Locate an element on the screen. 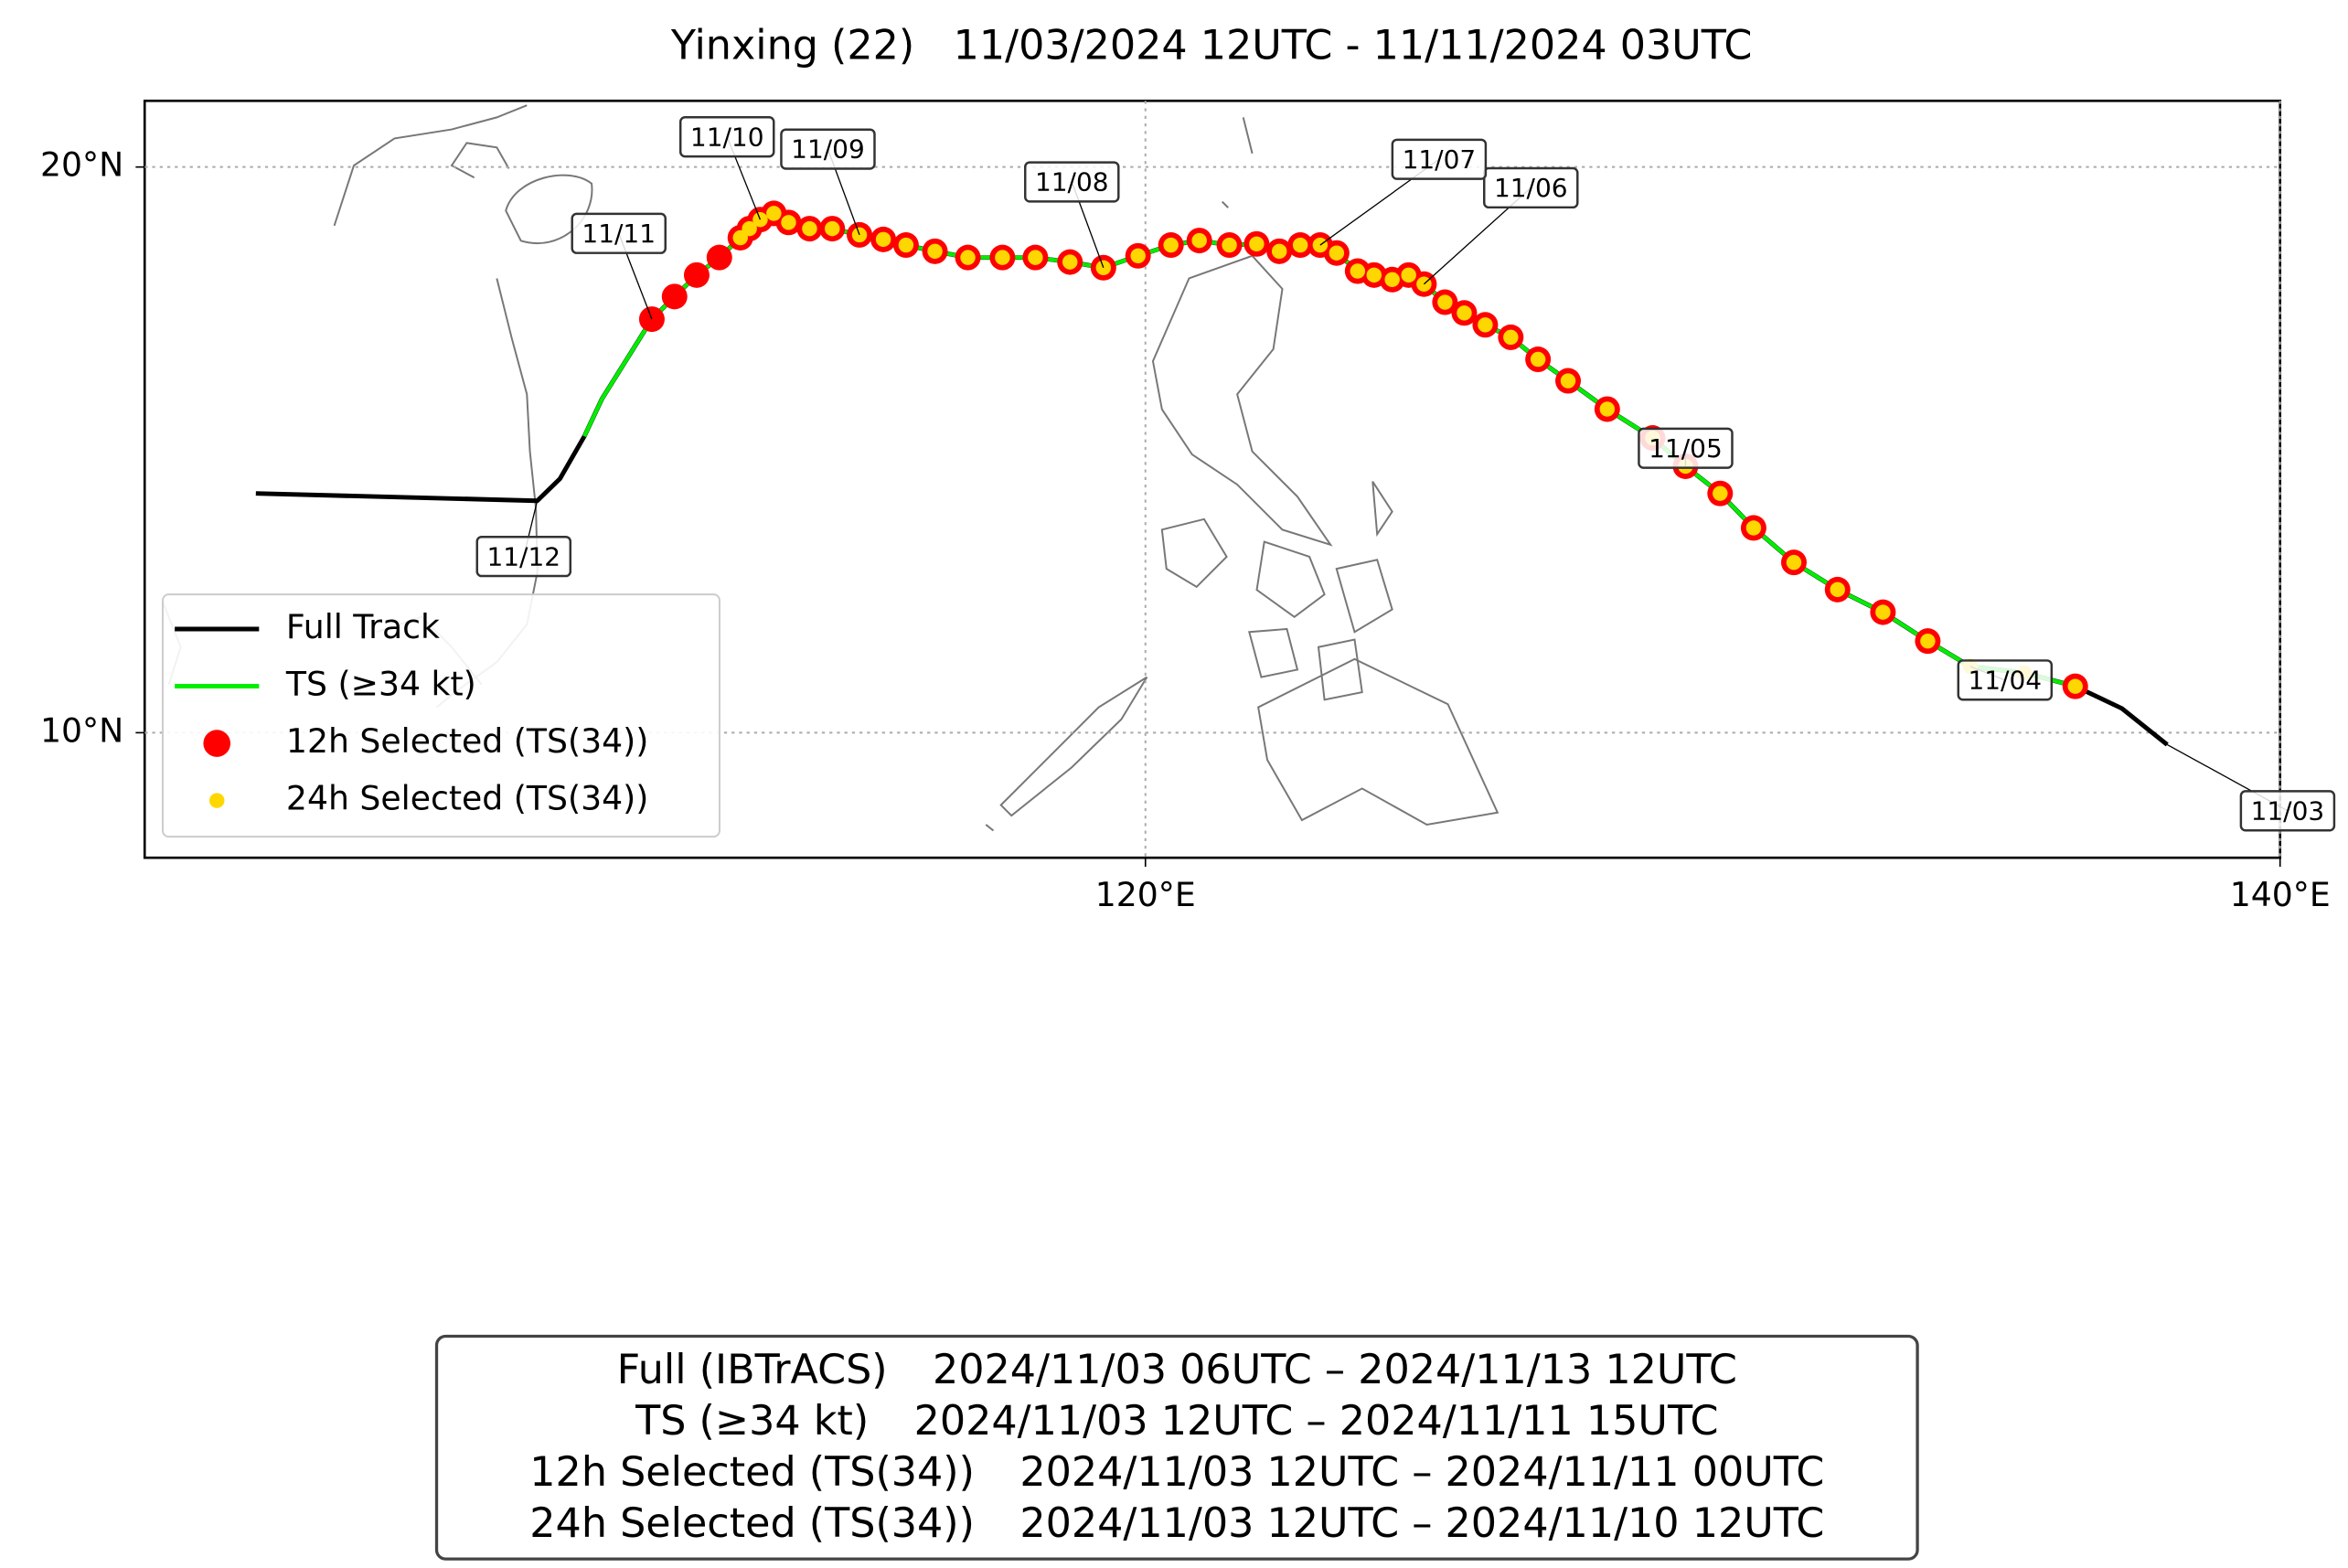 This screenshot has height=1568, width=2348. date-label: 11/10 is located at coordinates (727, 137).